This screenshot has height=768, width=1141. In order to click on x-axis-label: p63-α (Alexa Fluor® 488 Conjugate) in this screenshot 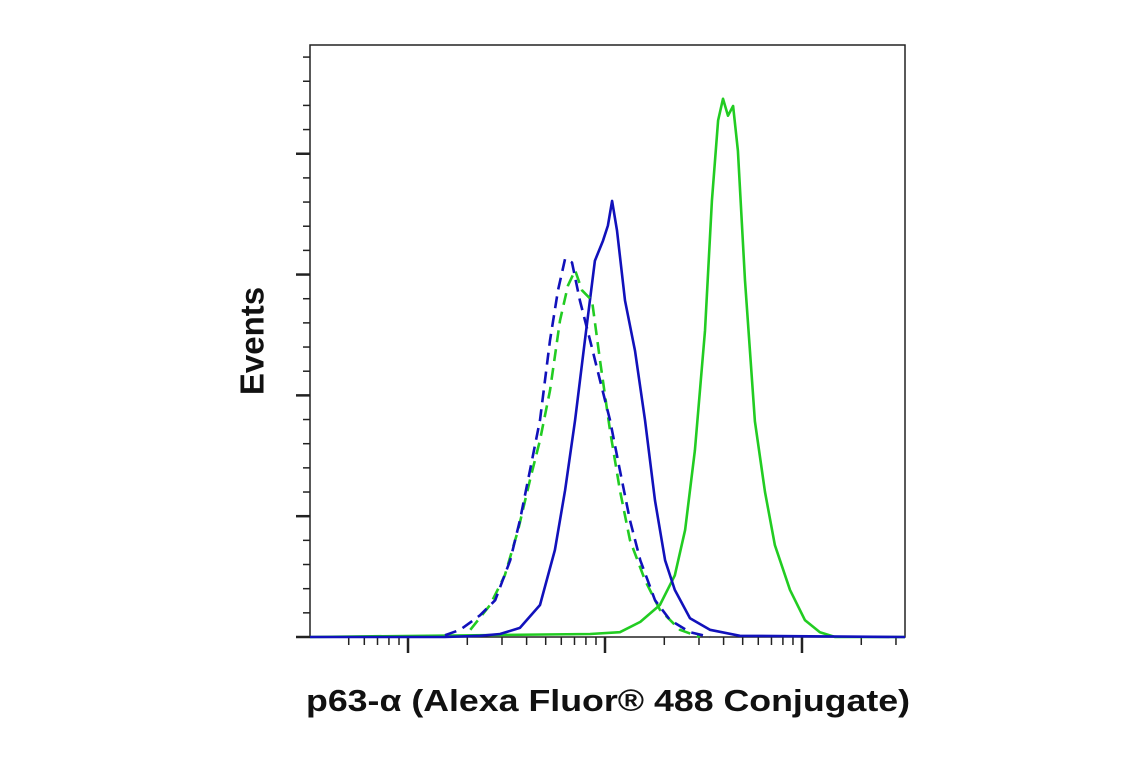, I will do `click(608, 700)`.